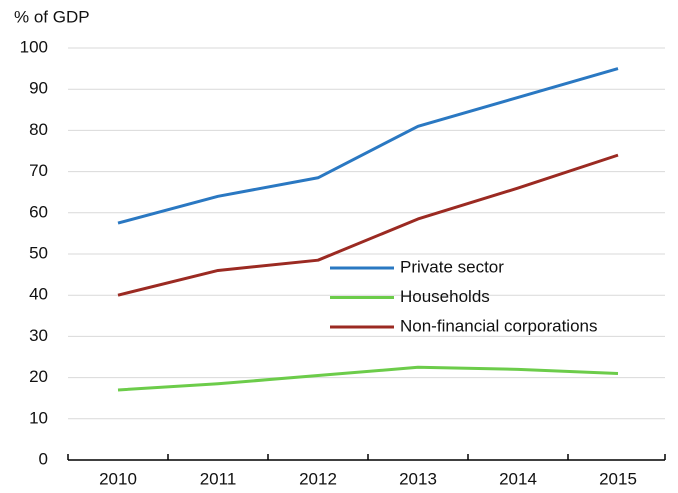  Describe the element at coordinates (452, 266) in the screenshot. I see `legend-label: Private sector` at that location.